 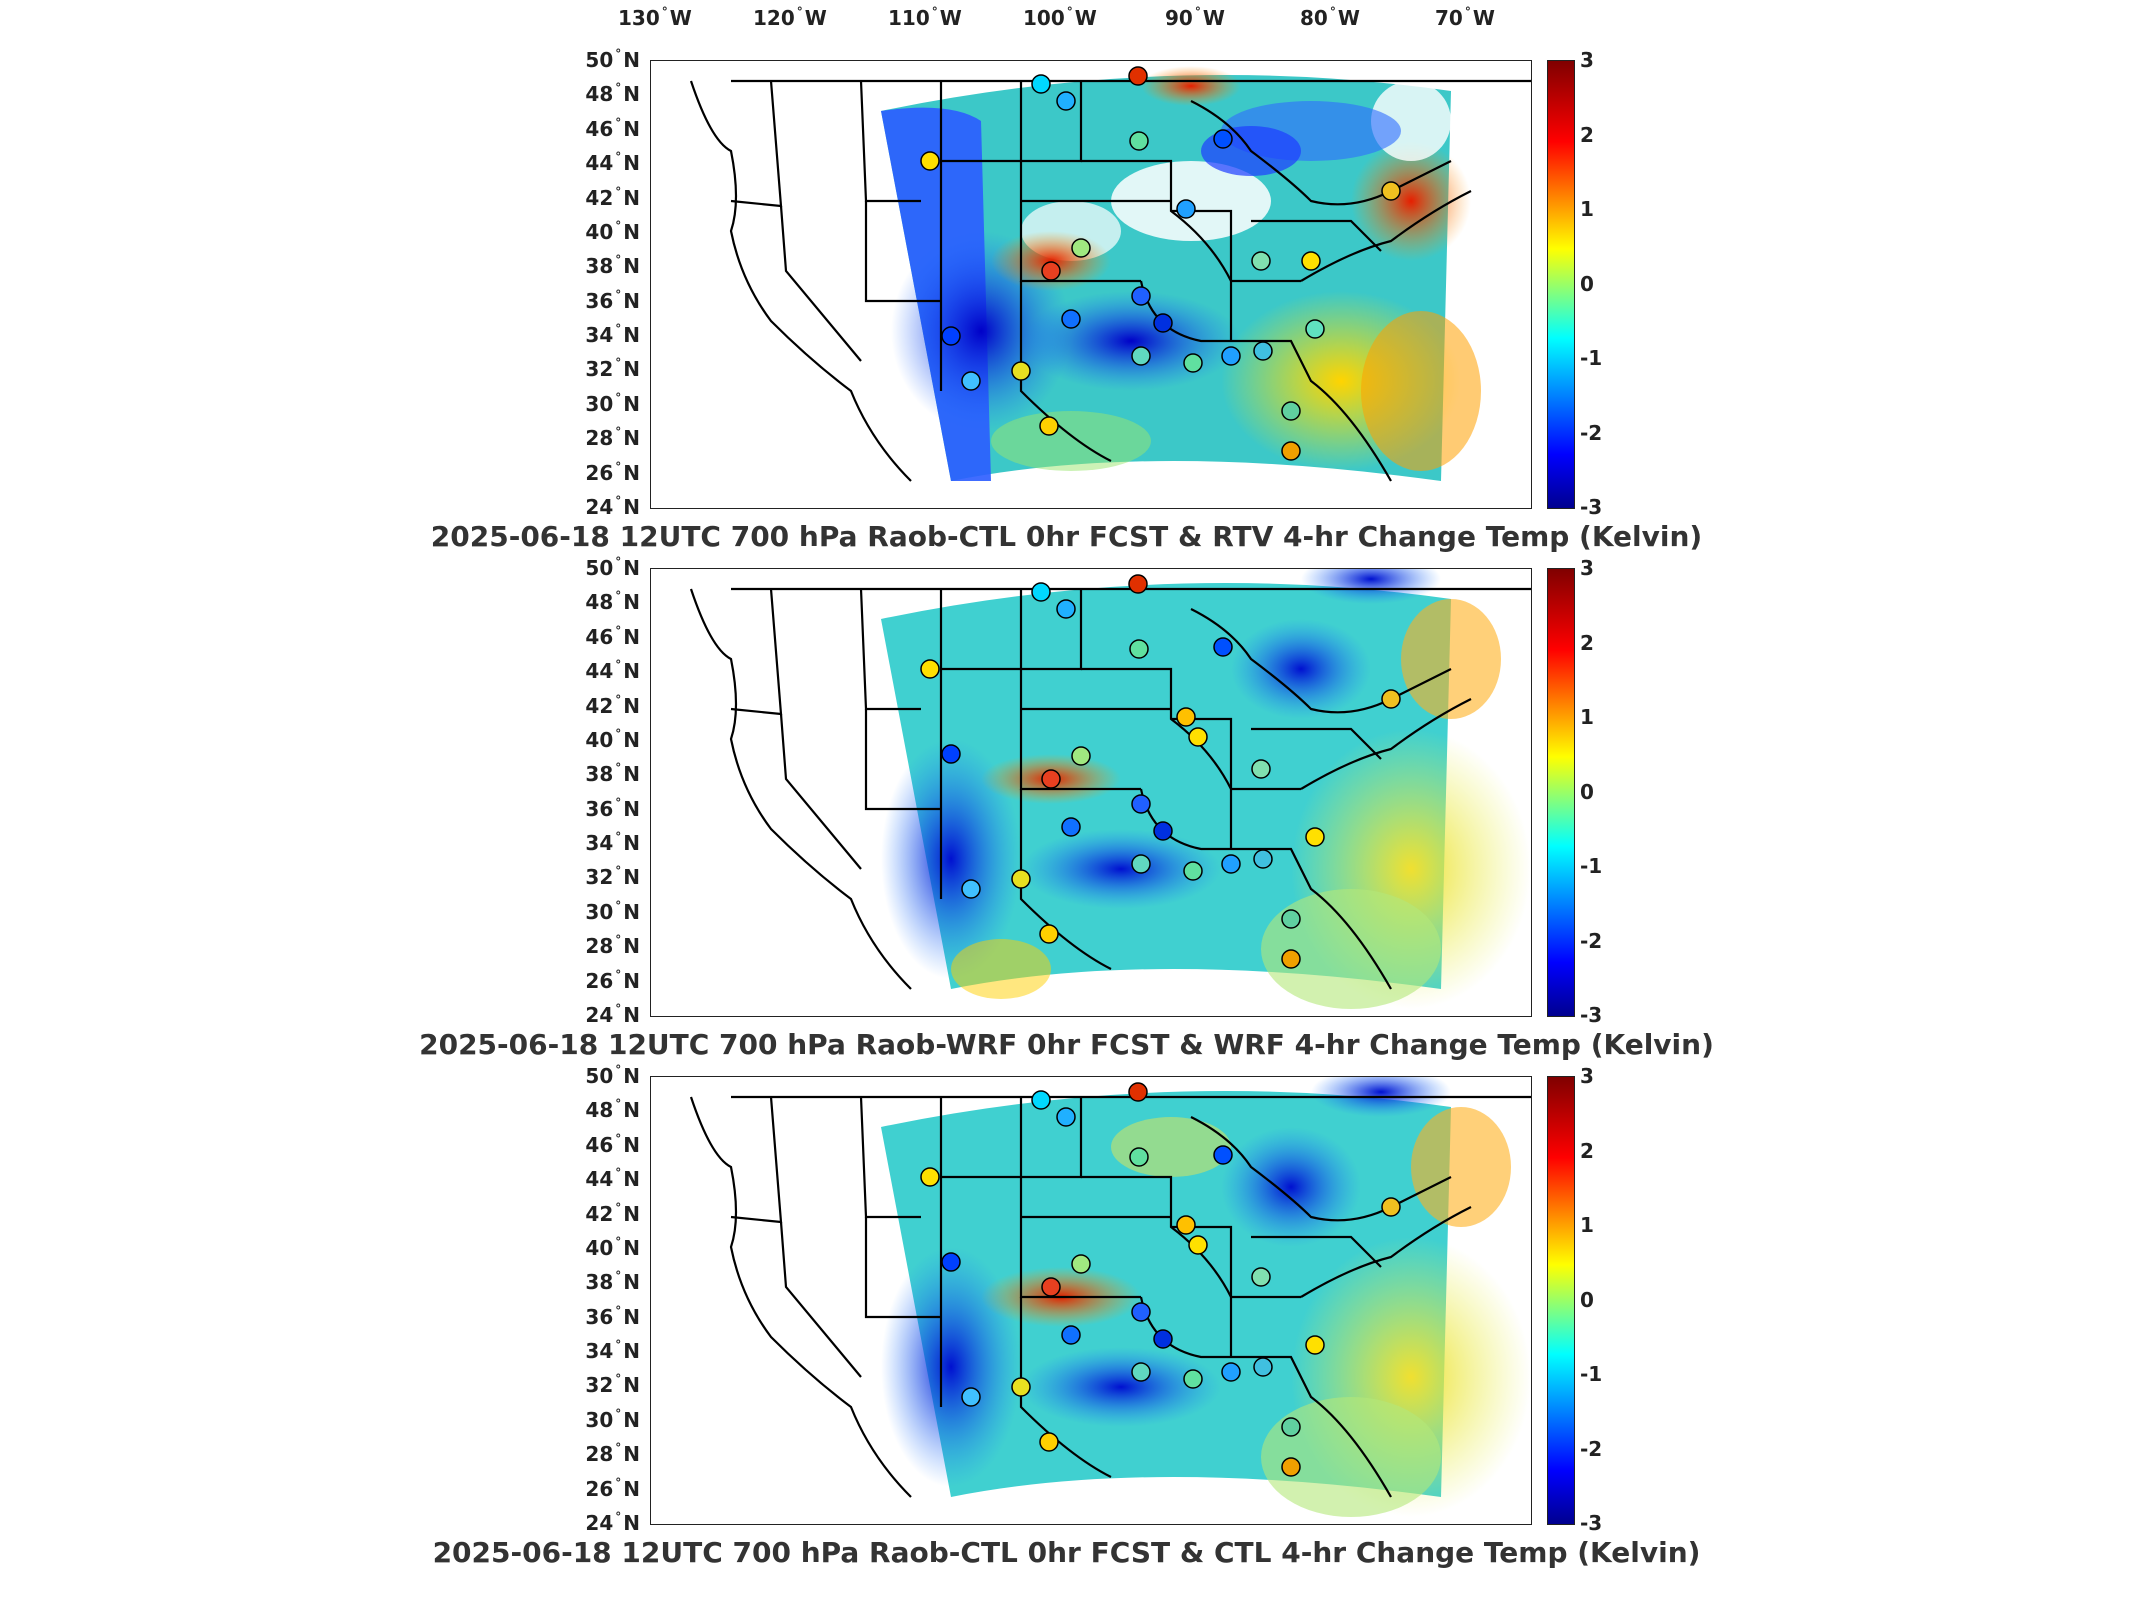 What do you see at coordinates (1330, 17) in the screenshot?
I see `lon-label-80: 80 ° W` at bounding box center [1330, 17].